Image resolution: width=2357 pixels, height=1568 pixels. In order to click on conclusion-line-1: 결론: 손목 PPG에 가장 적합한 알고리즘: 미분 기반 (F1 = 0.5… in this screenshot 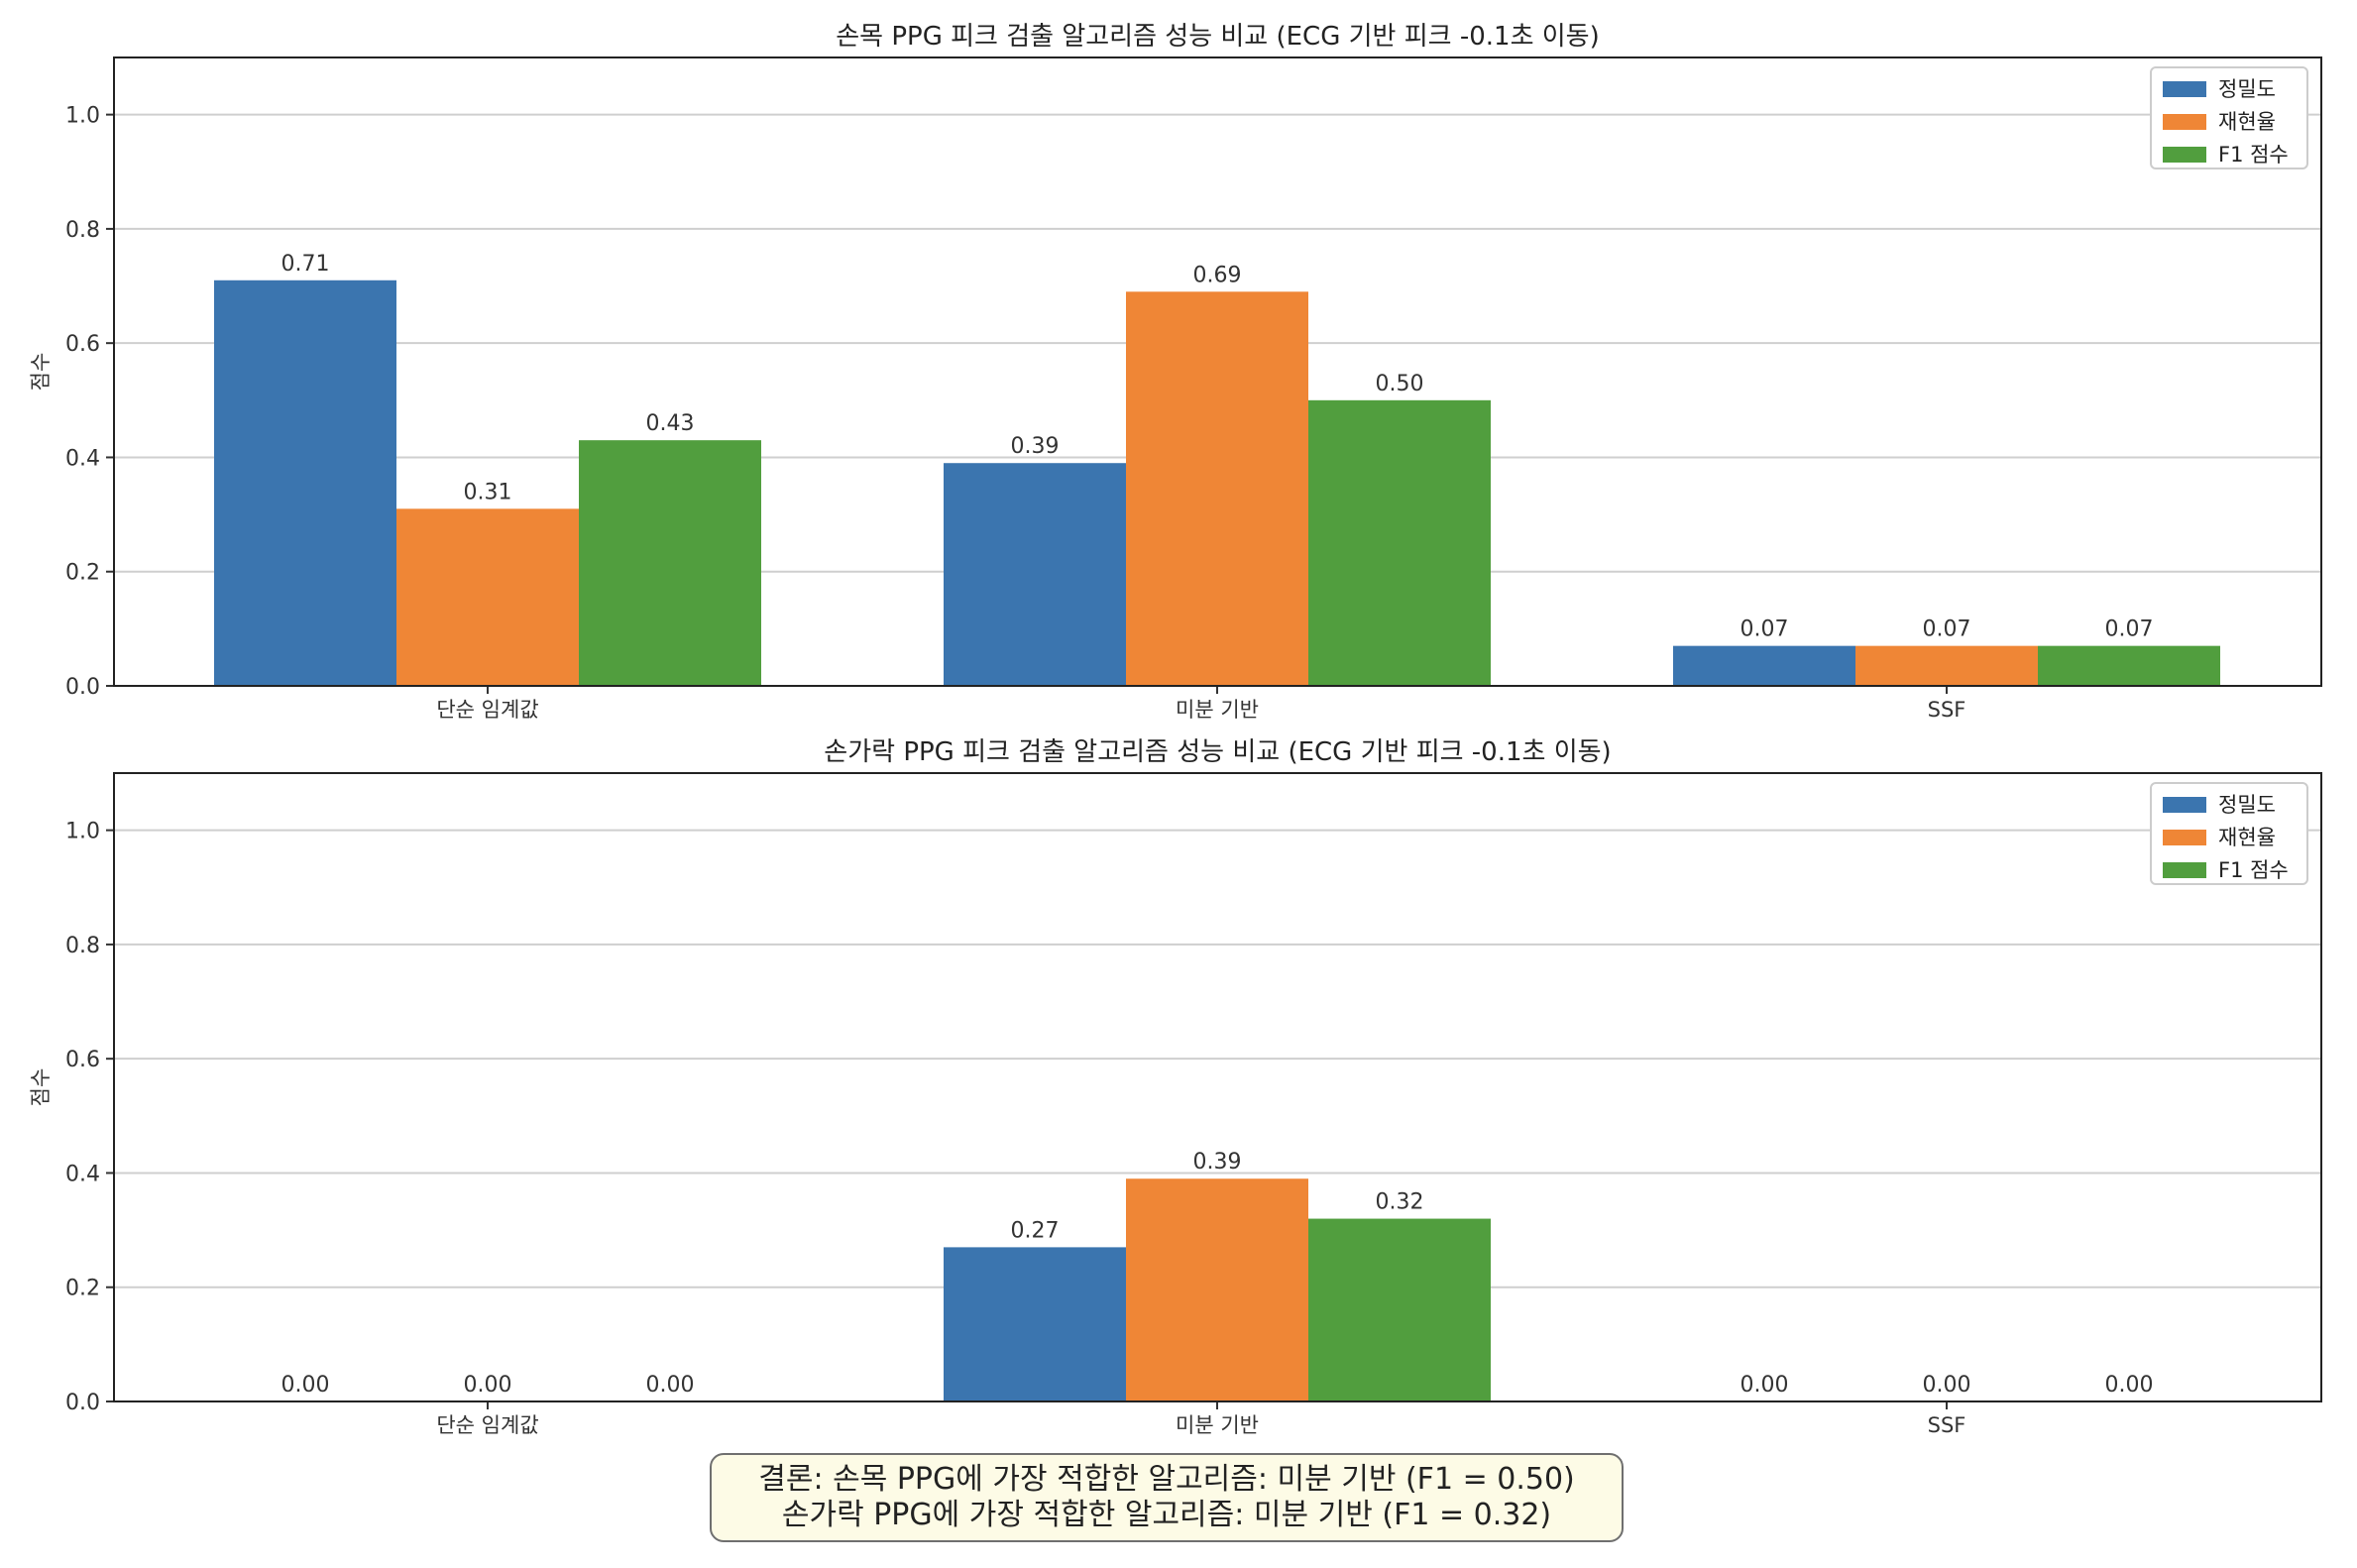, I will do `click(1167, 1479)`.